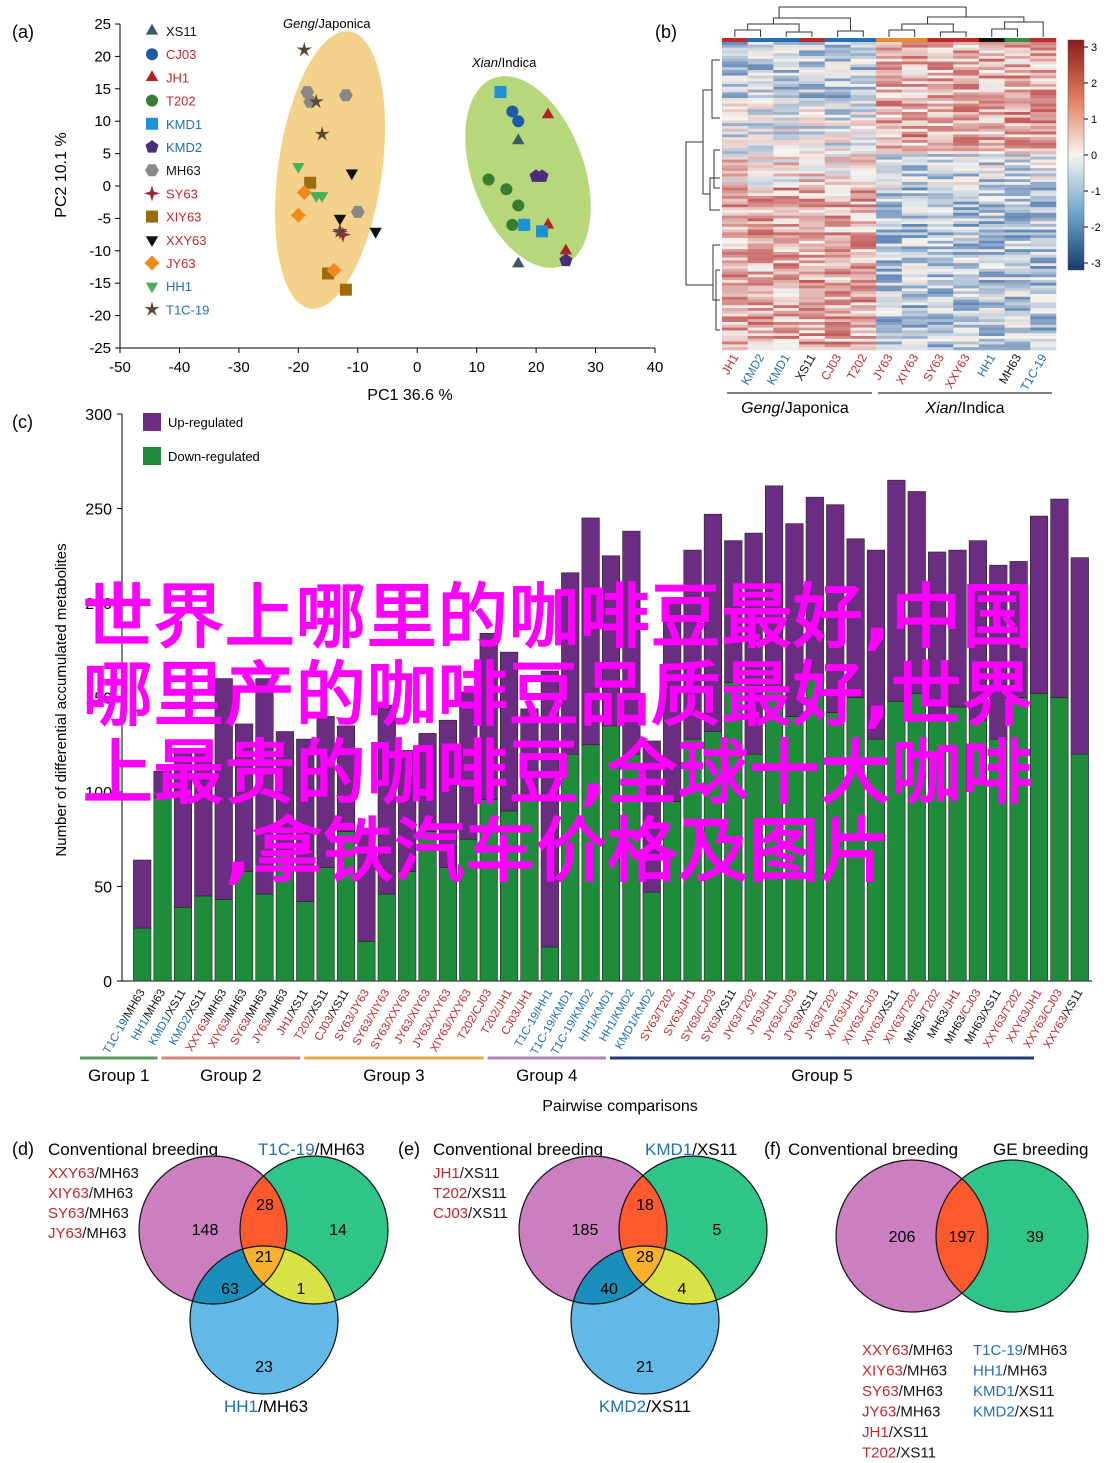 Image resolution: width=1116 pixels, height=1463 pixels. Describe the element at coordinates (417, 367) in the screenshot. I see `pca-x-tick-label: 0` at that location.